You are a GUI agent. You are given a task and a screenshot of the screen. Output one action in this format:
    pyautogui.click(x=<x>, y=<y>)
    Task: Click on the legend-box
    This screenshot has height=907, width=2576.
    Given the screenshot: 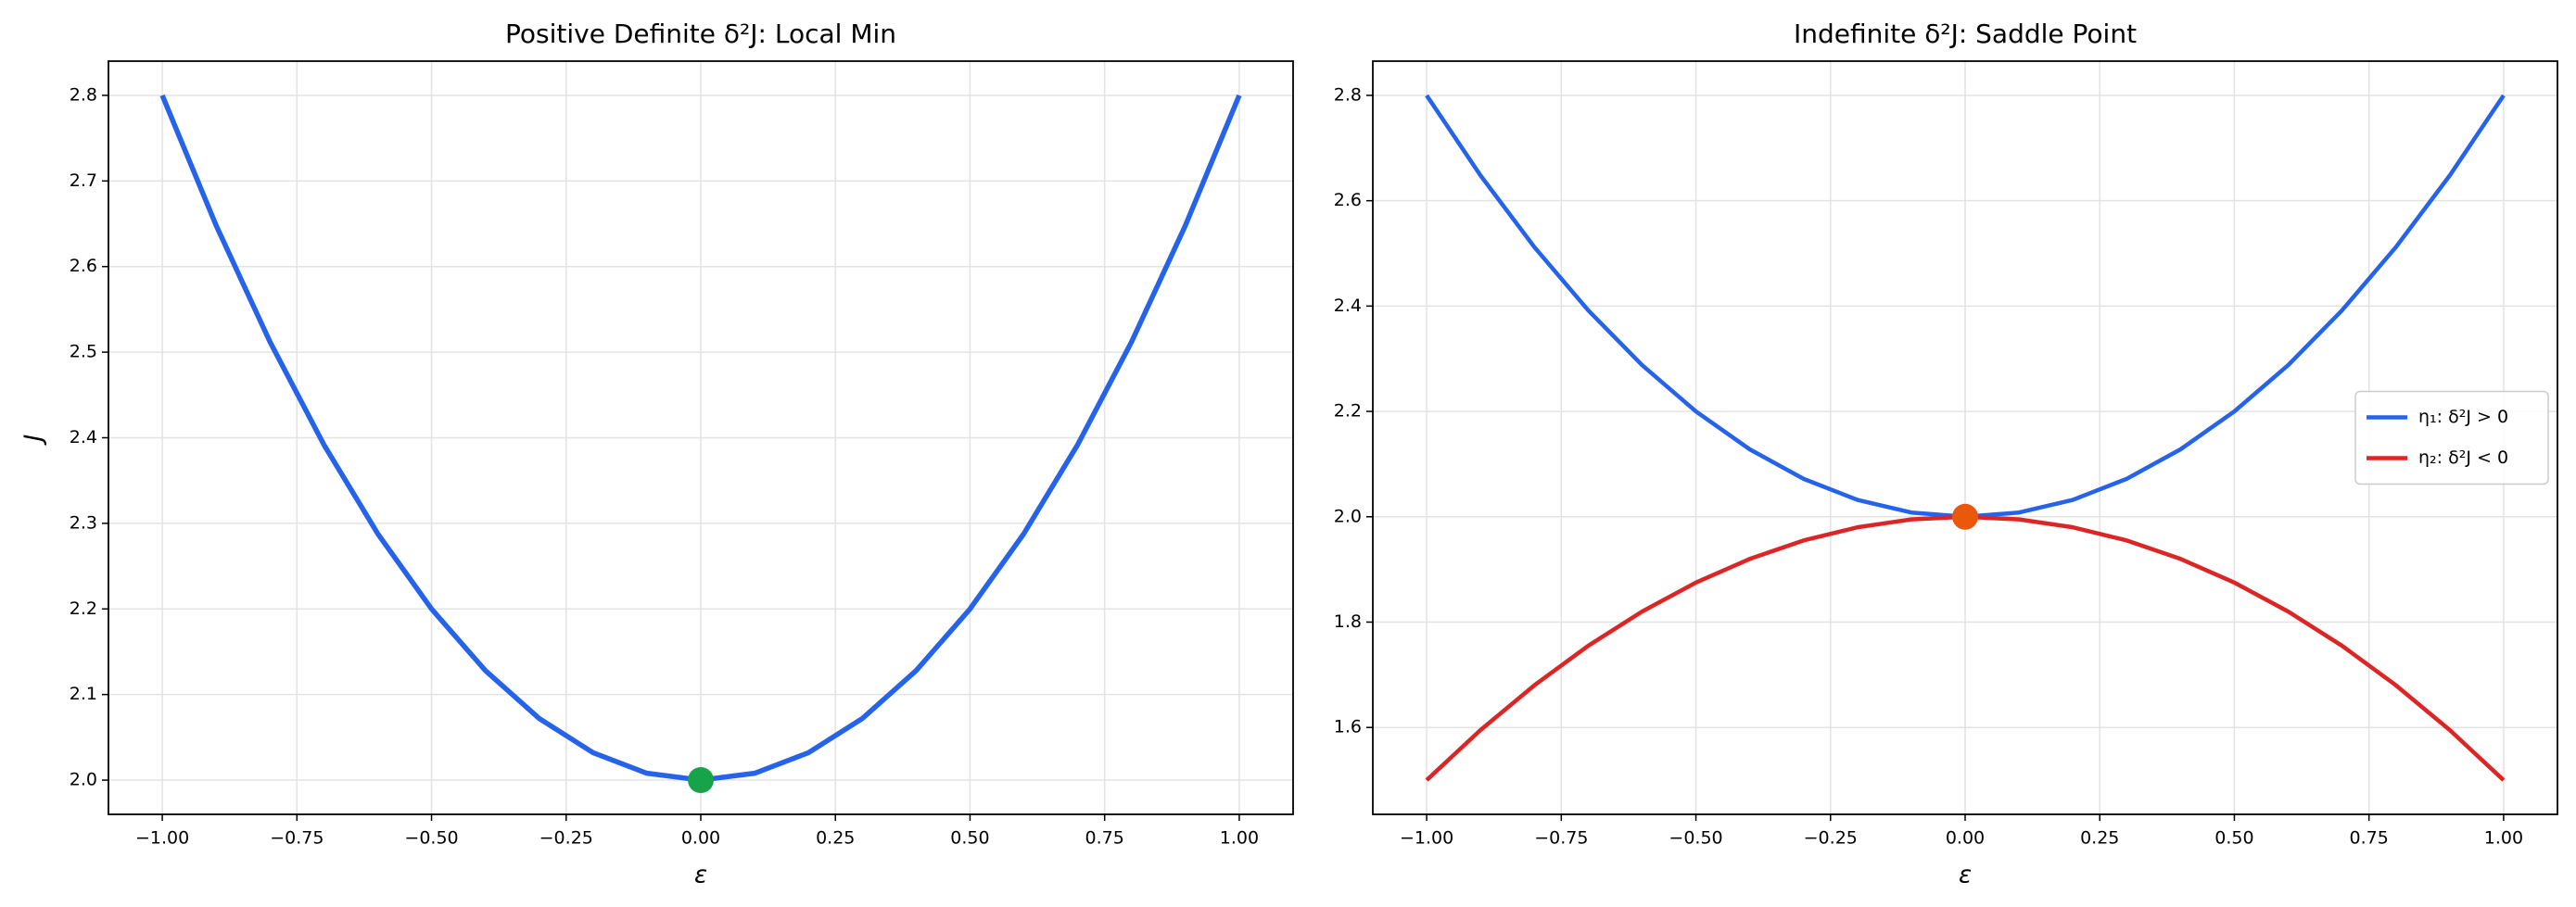 What is the action you would take?
    pyautogui.click(x=2451, y=437)
    